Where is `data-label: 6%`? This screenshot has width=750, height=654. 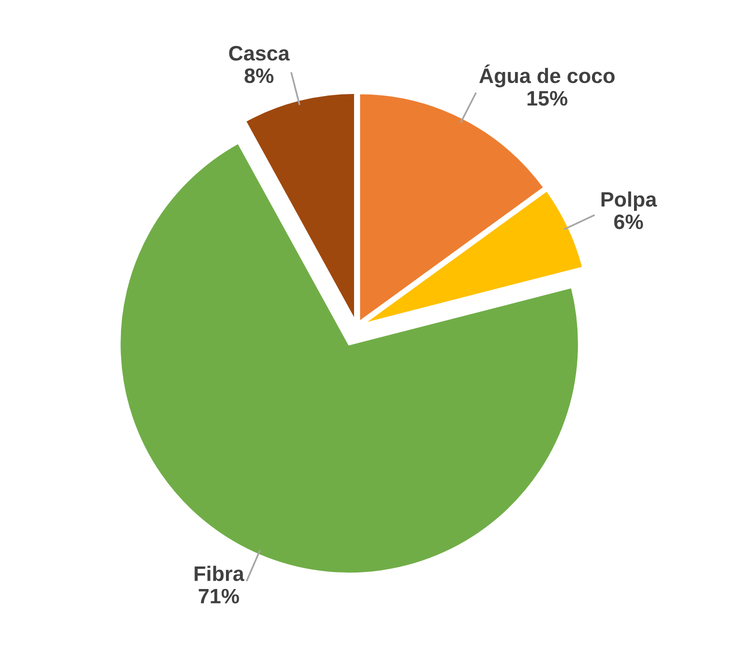
data-label: 6% is located at coordinates (629, 222).